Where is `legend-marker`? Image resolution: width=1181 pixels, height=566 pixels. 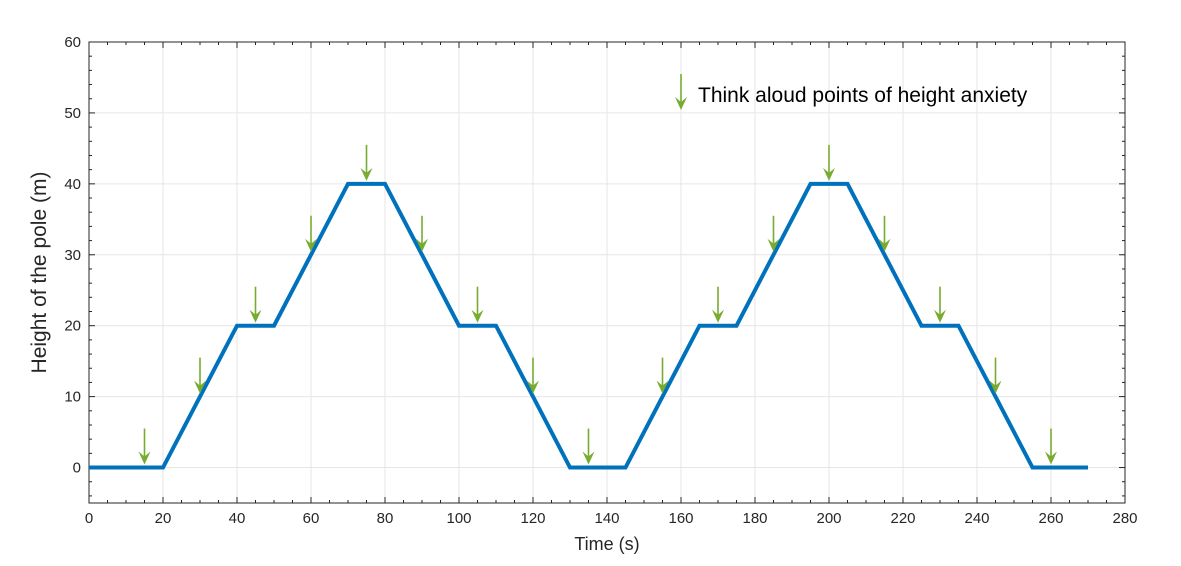
legend-marker is located at coordinates (681, 92).